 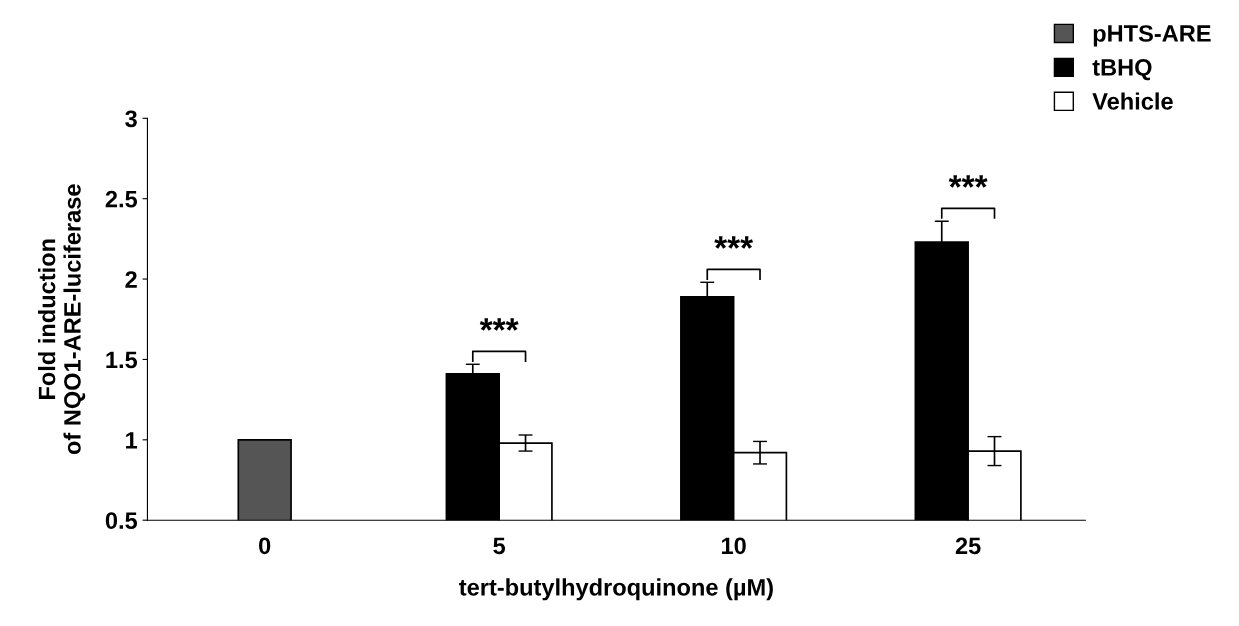 What do you see at coordinates (1152, 36) in the screenshot?
I see `legend-label: pHTS-ARE` at bounding box center [1152, 36].